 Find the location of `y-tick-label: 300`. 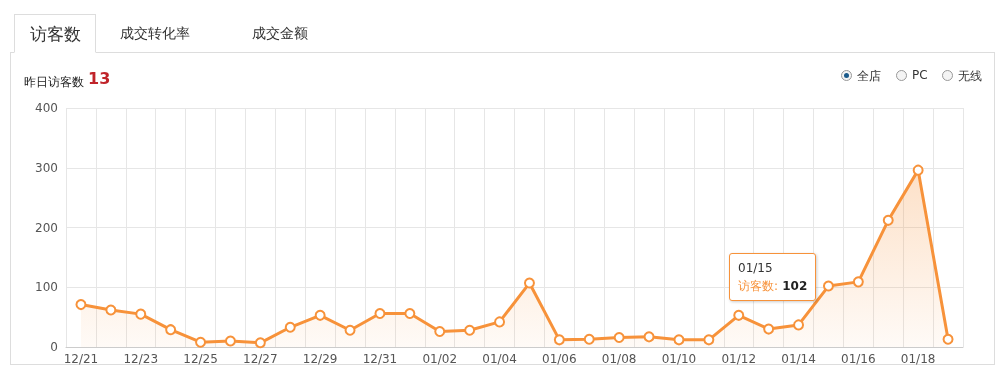

y-tick-label: 300 is located at coordinates (46, 167).